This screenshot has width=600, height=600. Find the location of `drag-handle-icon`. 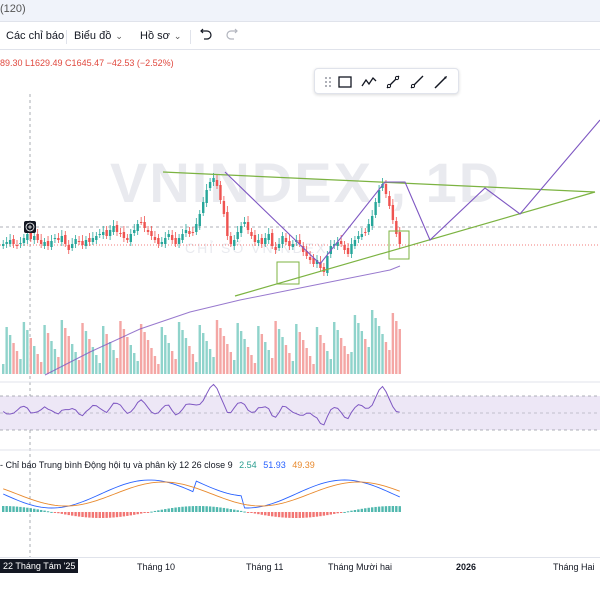

drag-handle-icon is located at coordinates (329, 82).